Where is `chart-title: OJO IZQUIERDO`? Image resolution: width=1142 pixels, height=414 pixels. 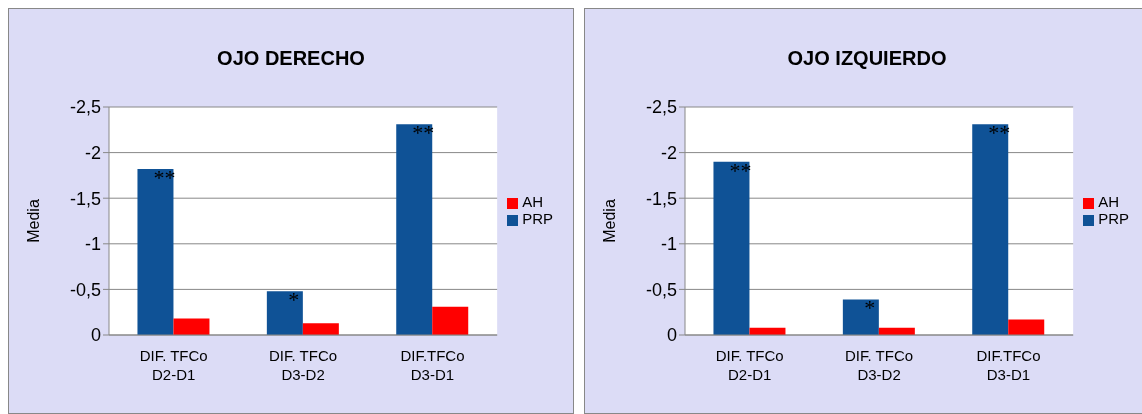 chart-title: OJO IZQUIERDO is located at coordinates (867, 58).